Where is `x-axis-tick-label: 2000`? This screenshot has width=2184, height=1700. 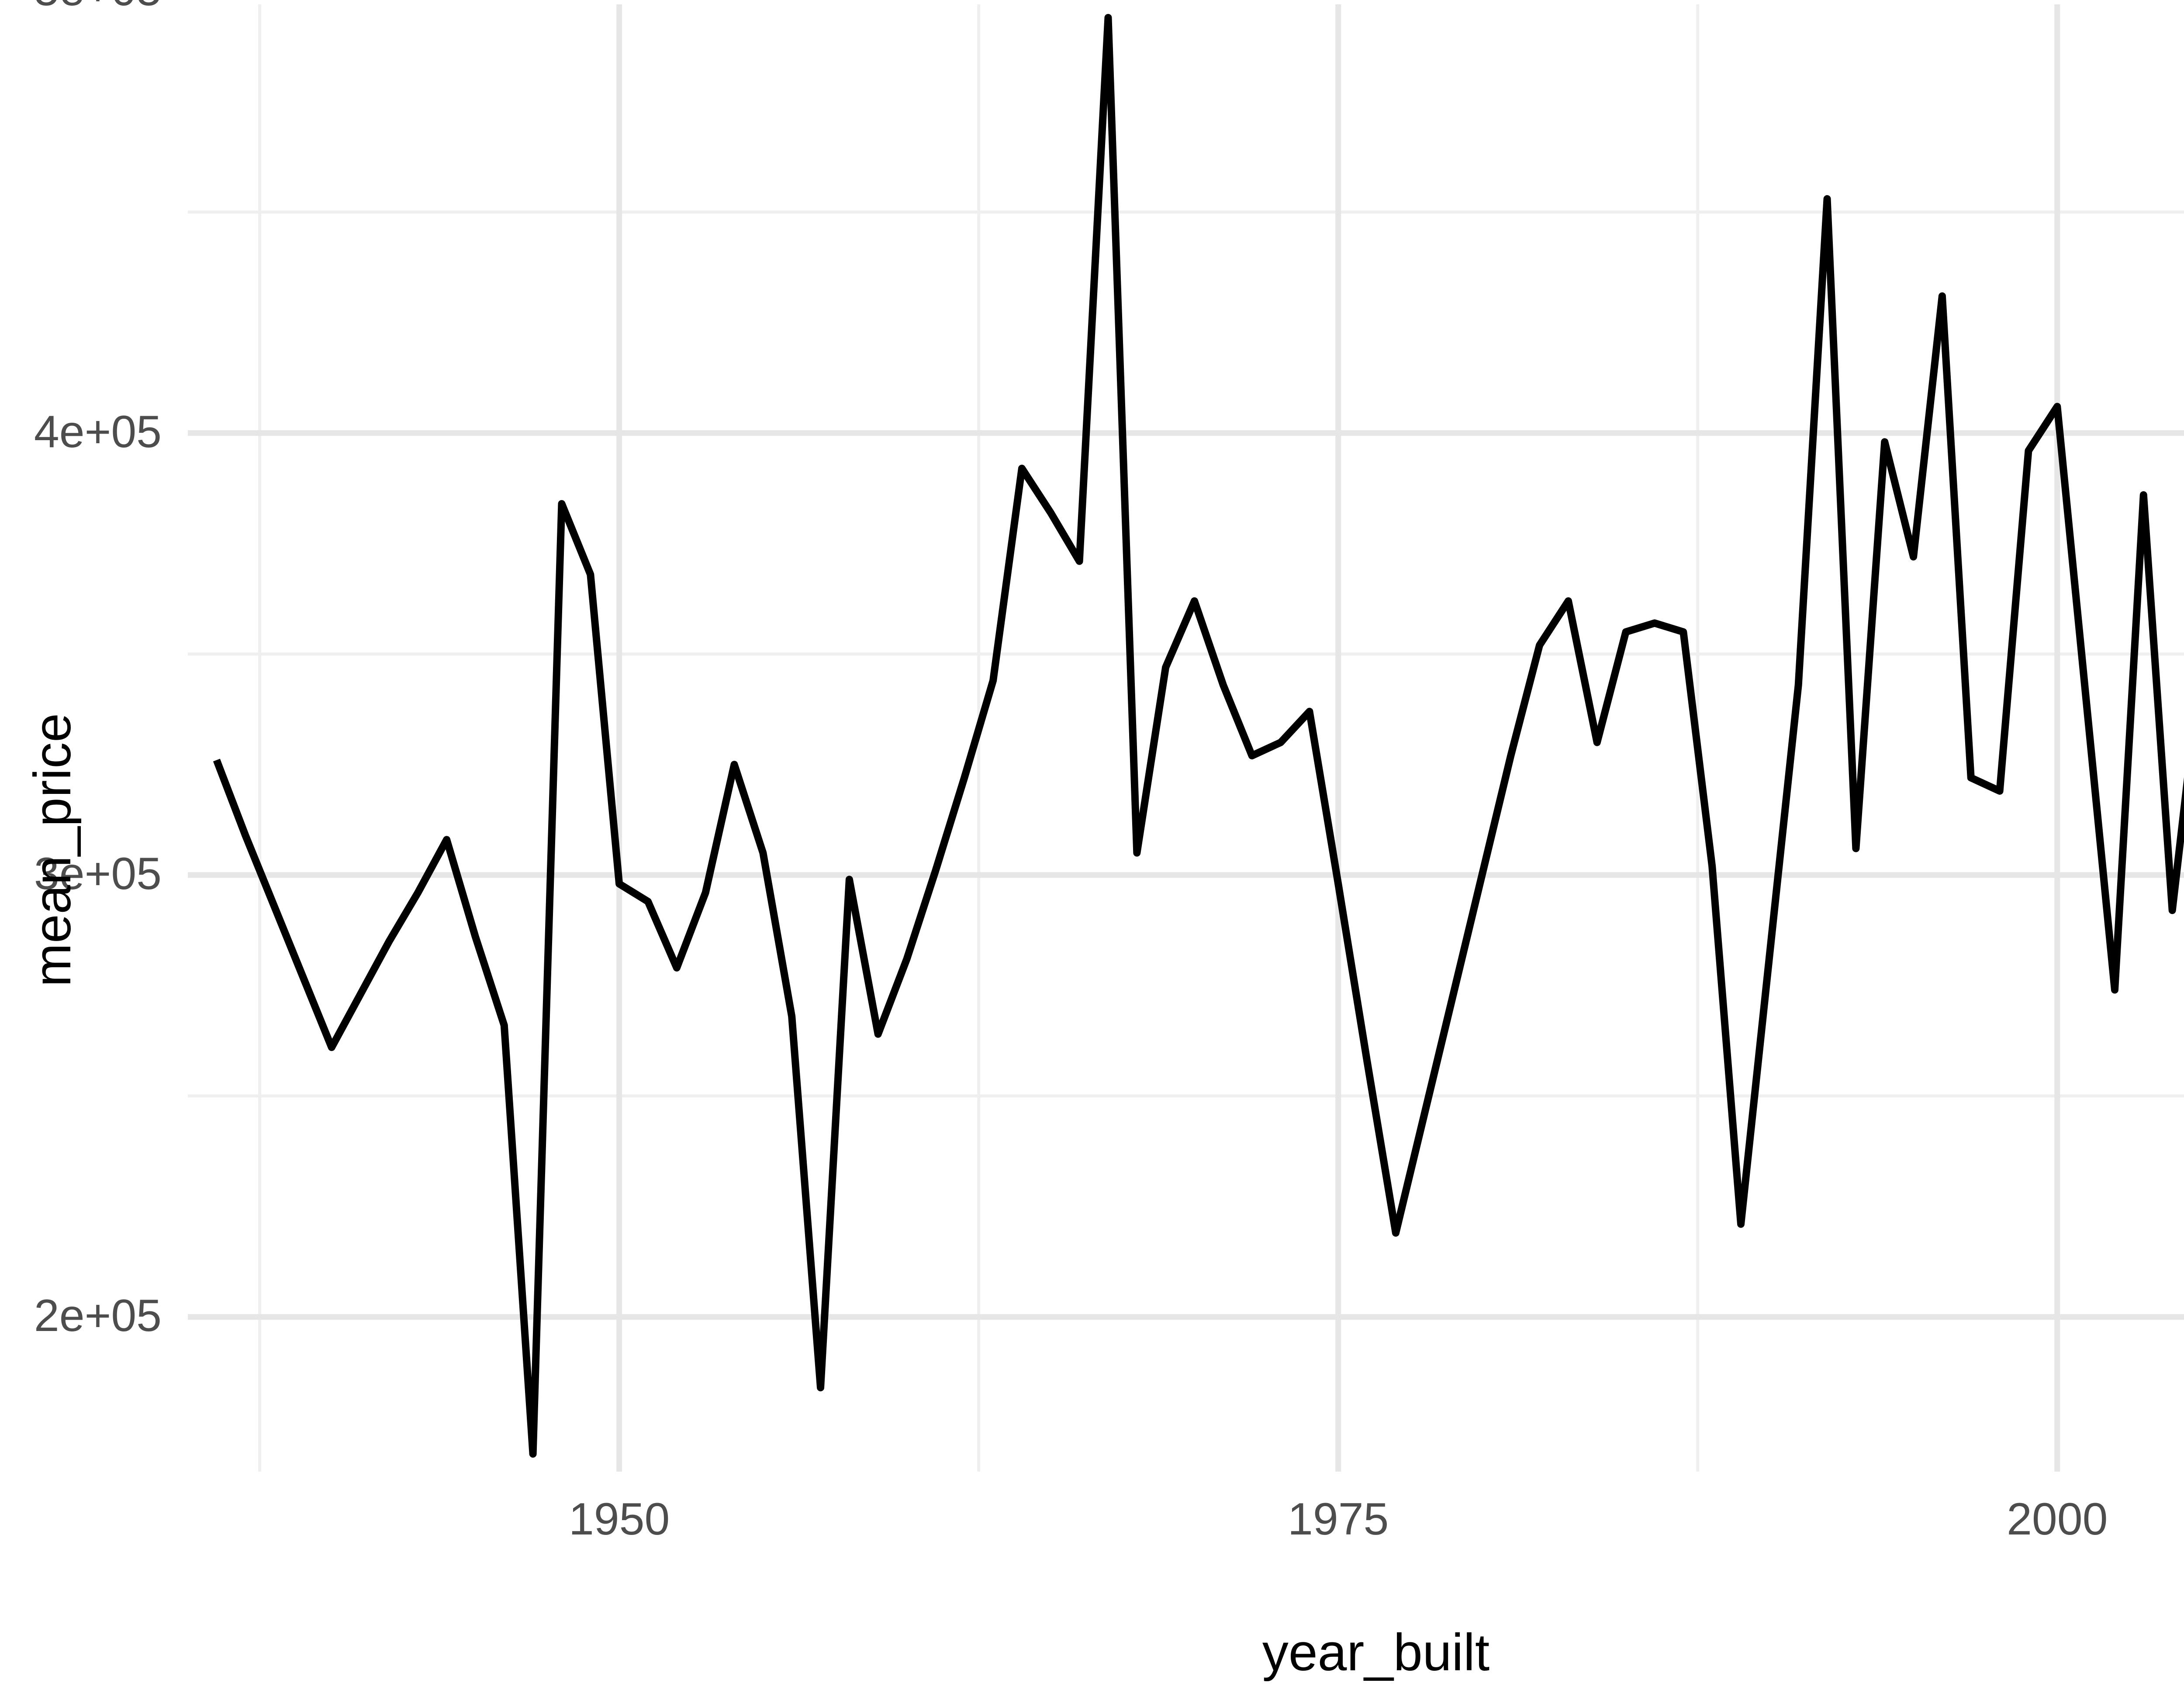 x-axis-tick-label: 2000 is located at coordinates (2057, 1520).